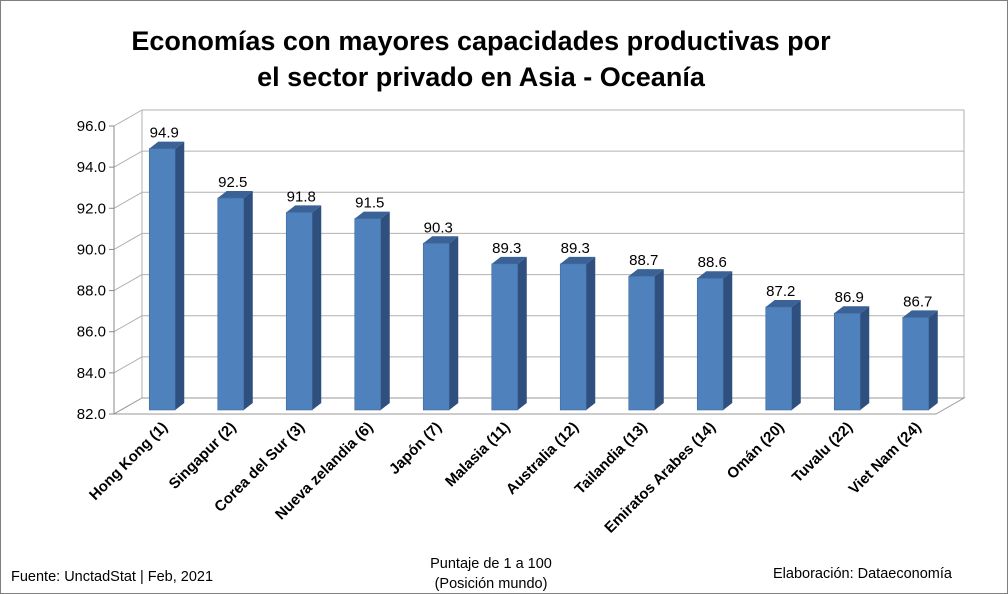 This screenshot has height=594, width=1008. I want to click on score-note: Puntaje de 1 a 100 (Posición mundo), so click(491, 574).